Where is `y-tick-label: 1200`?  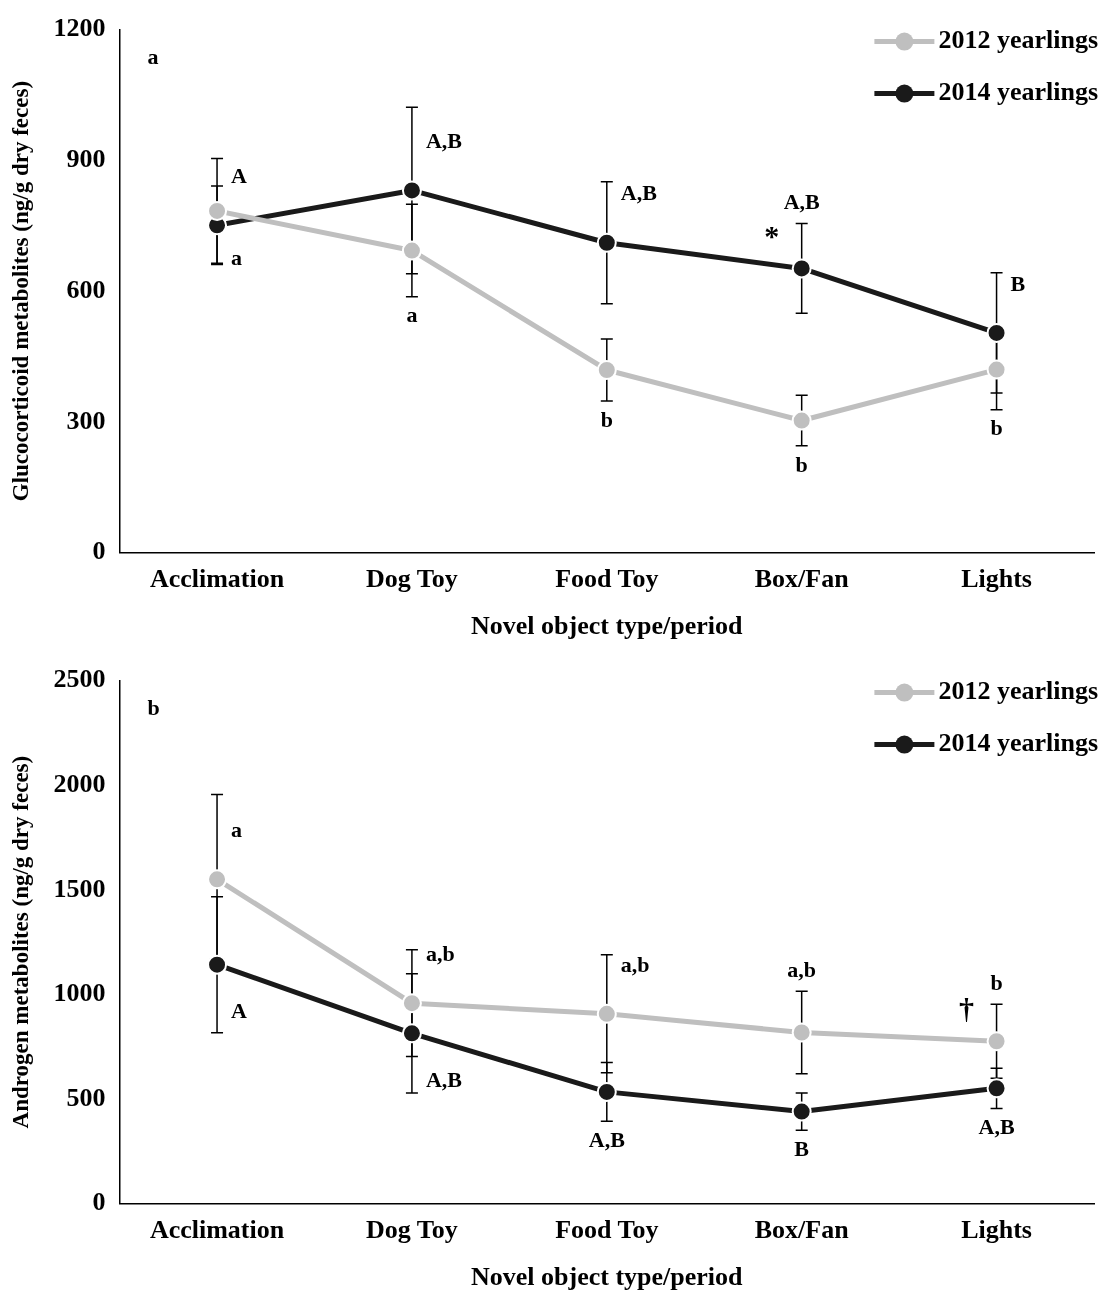 y-tick-label: 1200 is located at coordinates (79, 28).